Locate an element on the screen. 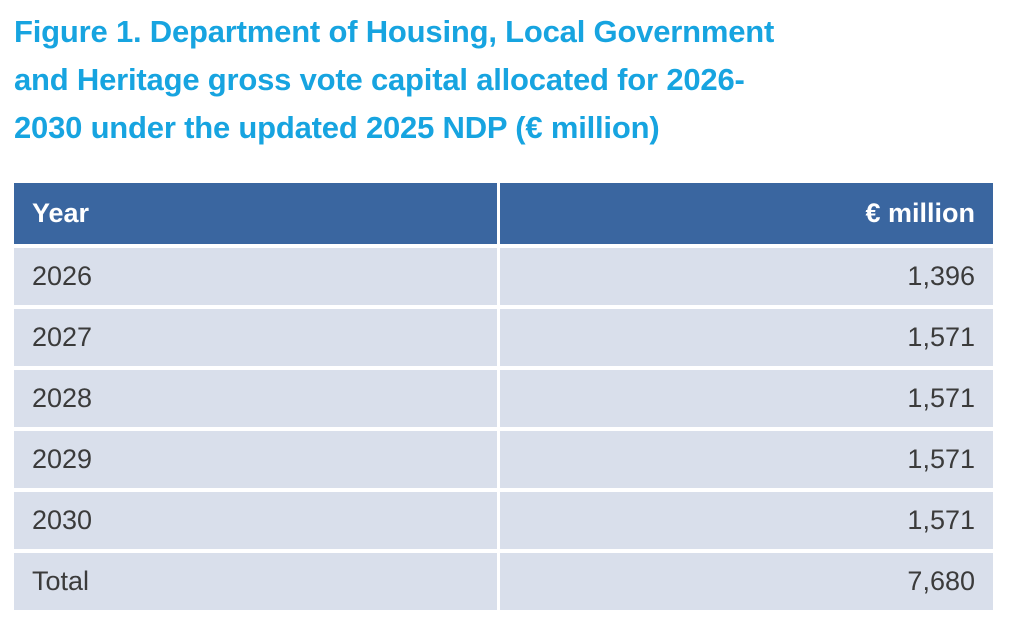 The image size is (1024, 631). table-row: 2030 1,571 is located at coordinates (503, 520).